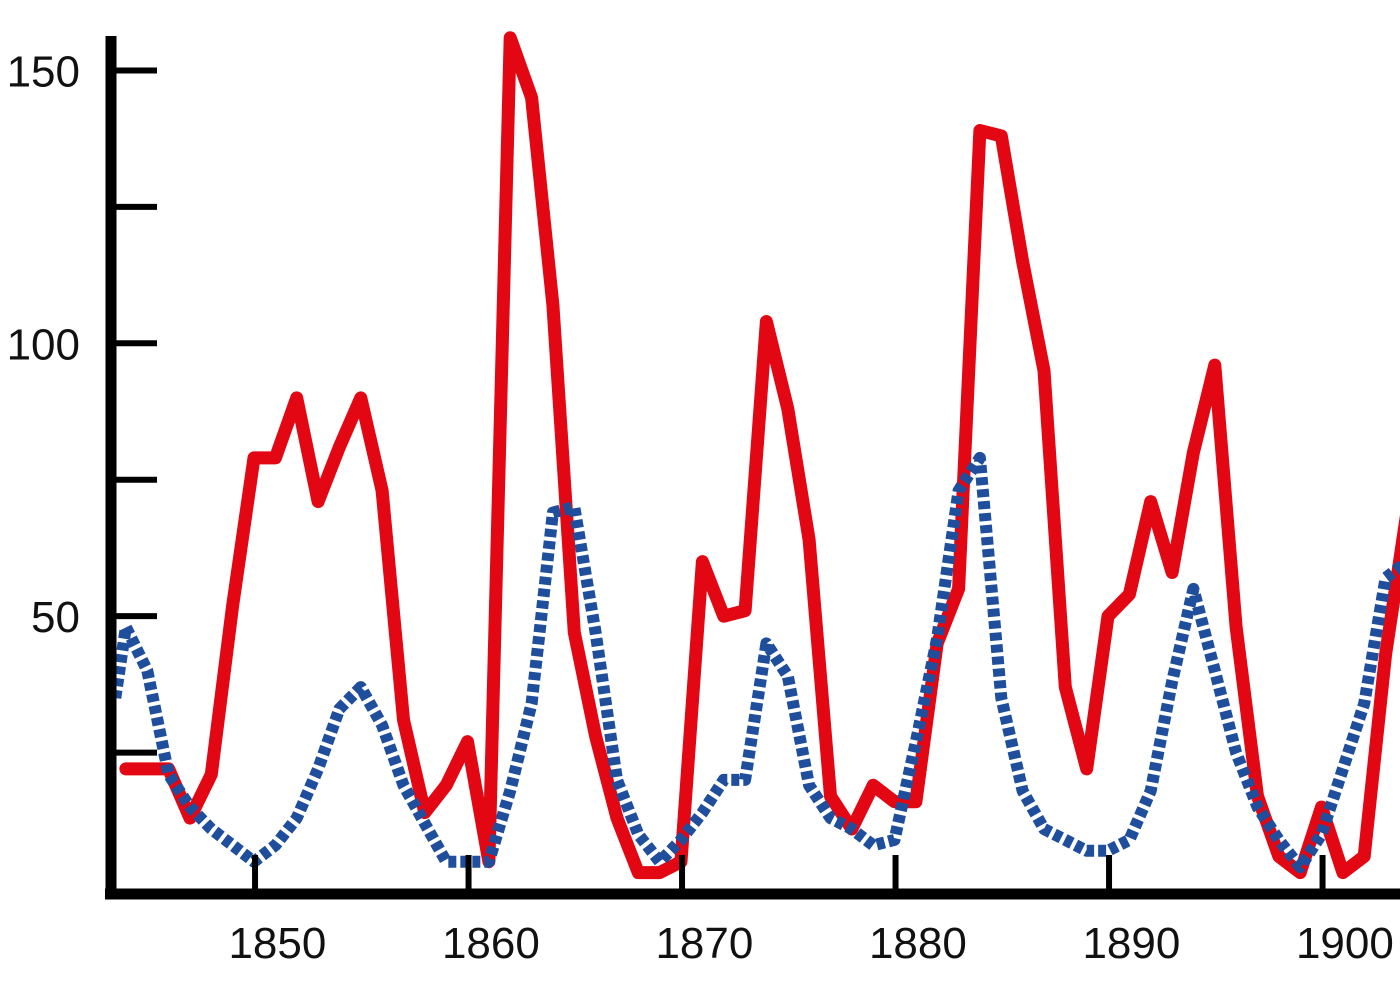 The height and width of the screenshot is (982, 1400). Describe the element at coordinates (1131, 943) in the screenshot. I see `x-tick-label-1890: 1890` at that location.